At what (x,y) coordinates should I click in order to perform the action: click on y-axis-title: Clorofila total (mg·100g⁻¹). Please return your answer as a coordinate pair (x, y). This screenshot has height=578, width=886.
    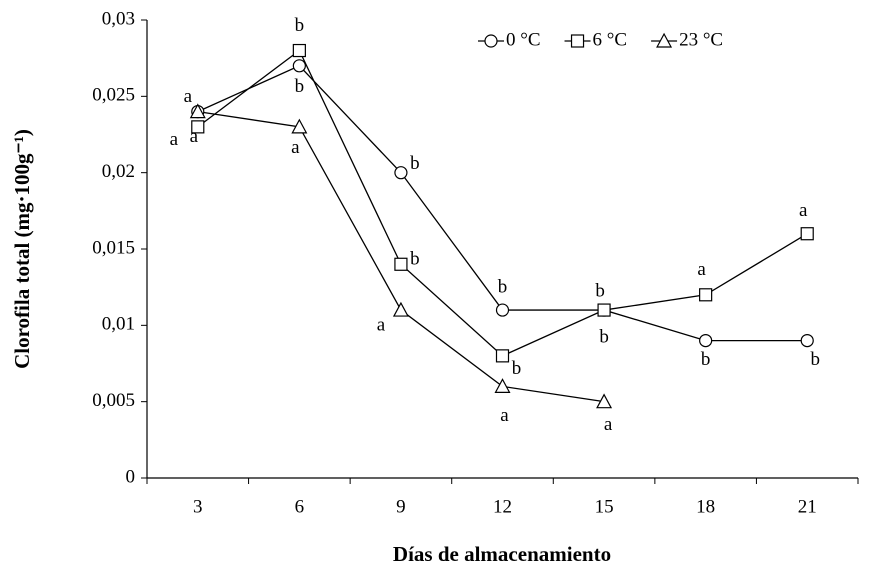
    Looking at the image, I should click on (22, 249).